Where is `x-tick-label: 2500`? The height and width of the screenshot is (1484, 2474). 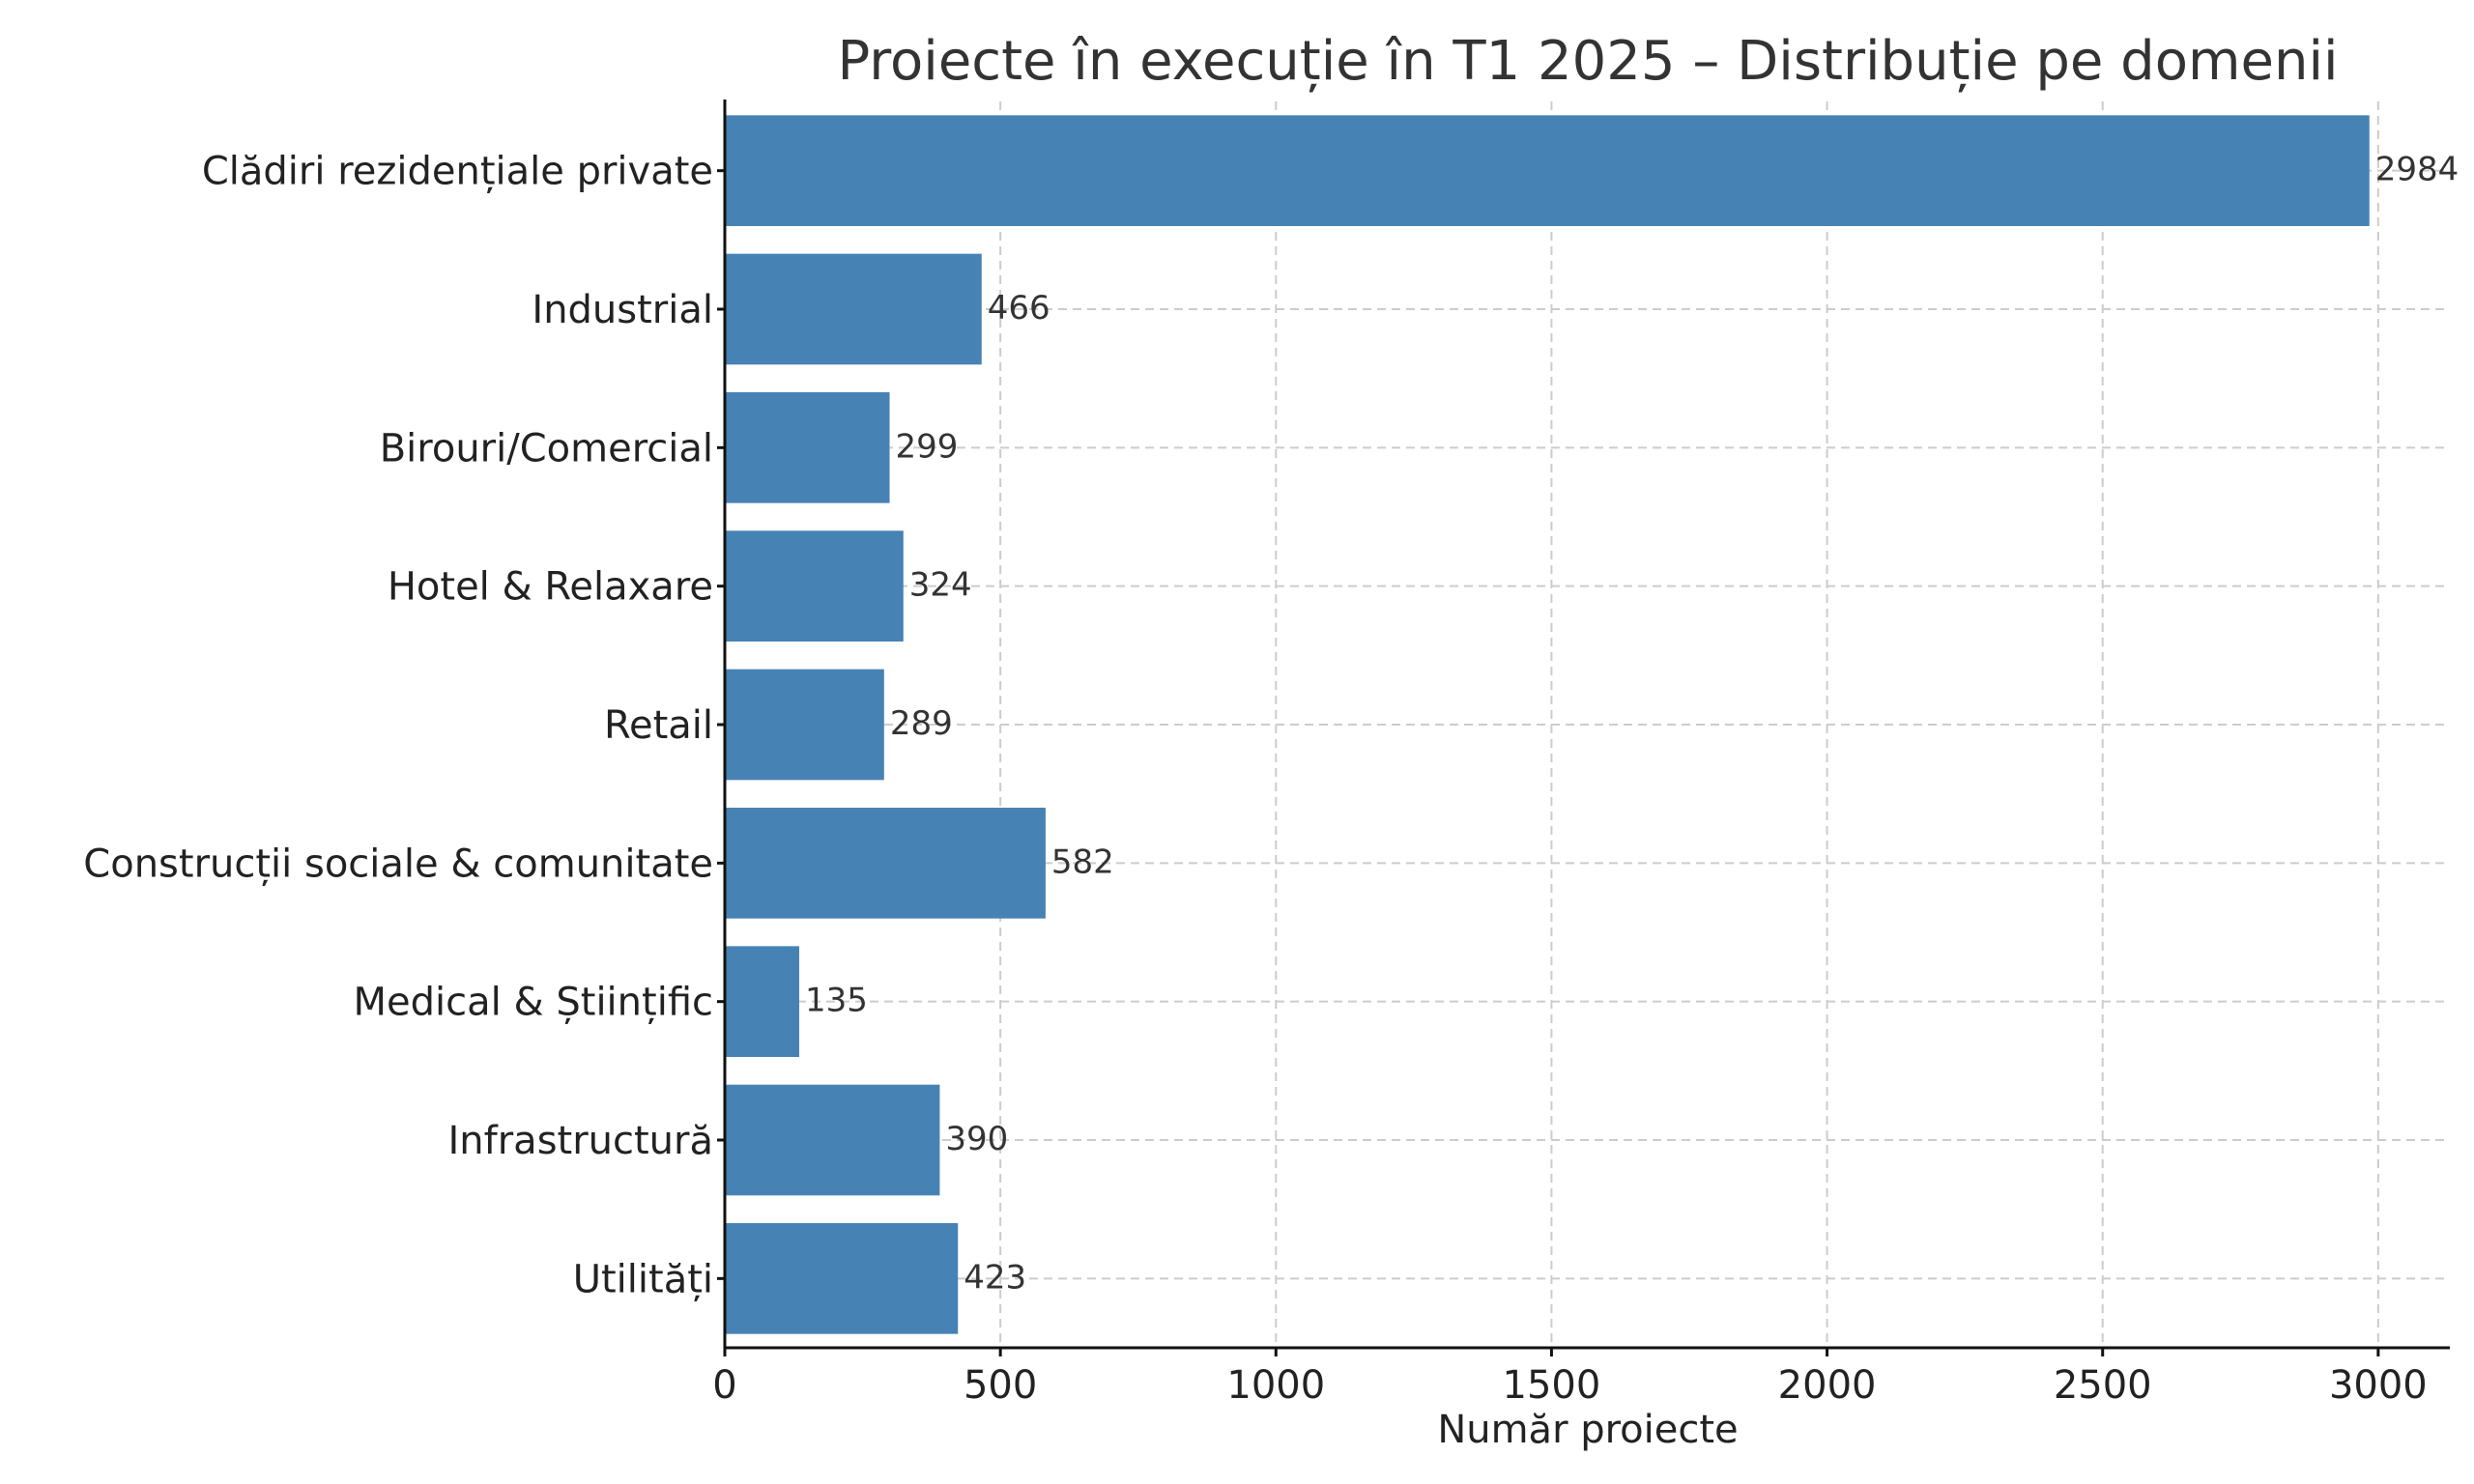 x-tick-label: 2500 is located at coordinates (2103, 1385).